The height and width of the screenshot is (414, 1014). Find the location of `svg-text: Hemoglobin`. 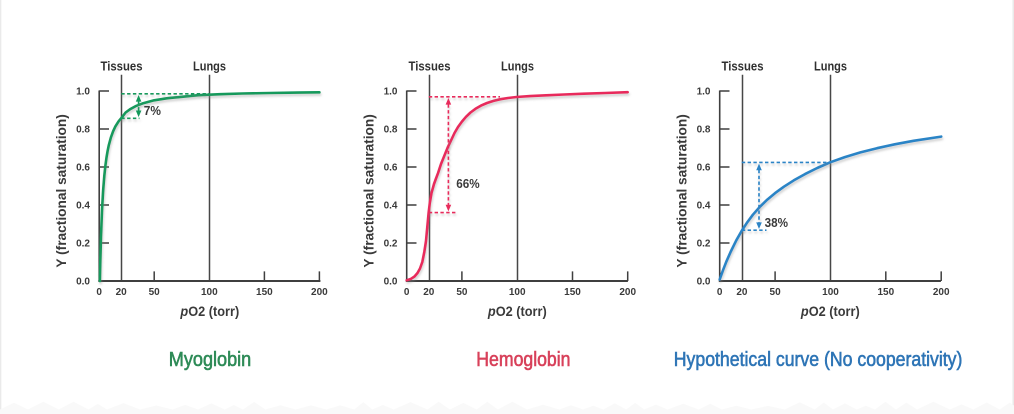

svg-text: Hemoglobin is located at coordinates (523, 360).